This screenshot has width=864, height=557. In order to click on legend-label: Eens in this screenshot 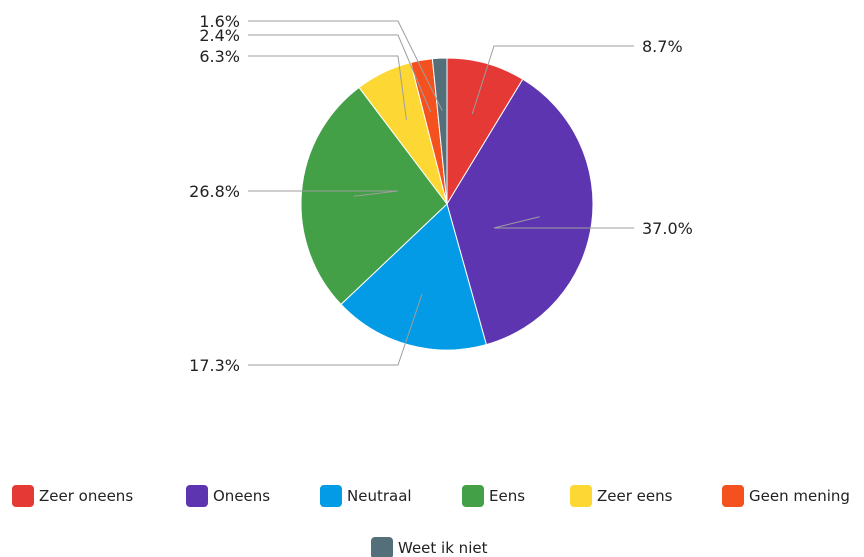, I will do `click(507, 496)`.